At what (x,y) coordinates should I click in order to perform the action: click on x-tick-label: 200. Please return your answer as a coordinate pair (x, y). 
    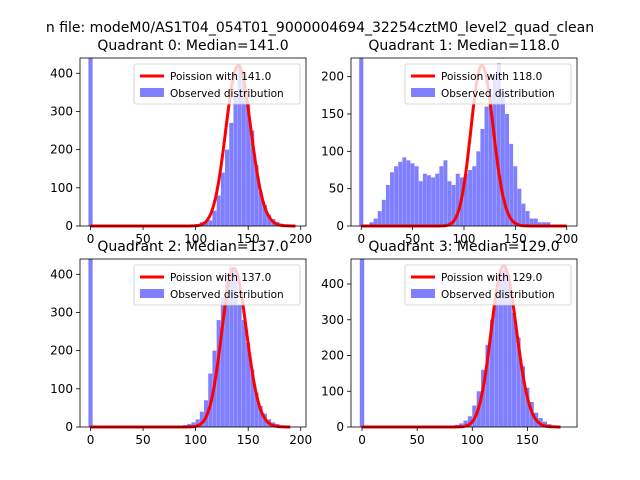
    Looking at the image, I should click on (300, 239).